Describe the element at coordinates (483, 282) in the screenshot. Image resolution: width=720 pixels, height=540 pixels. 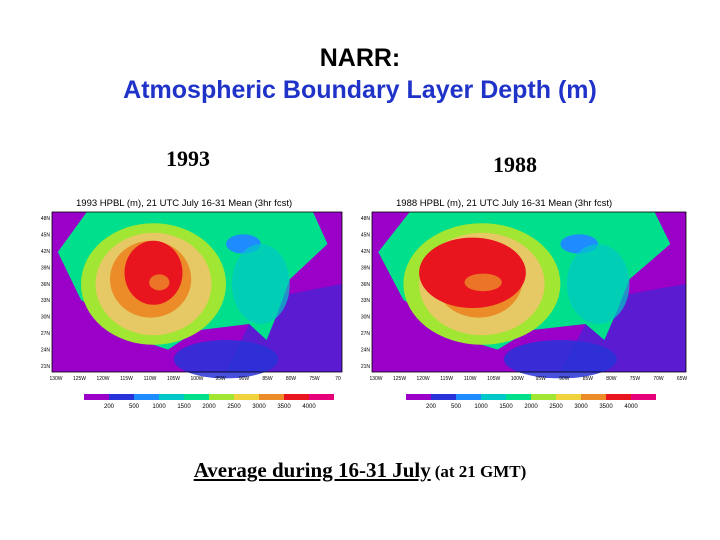
I see `hot-spot-interior` at that location.